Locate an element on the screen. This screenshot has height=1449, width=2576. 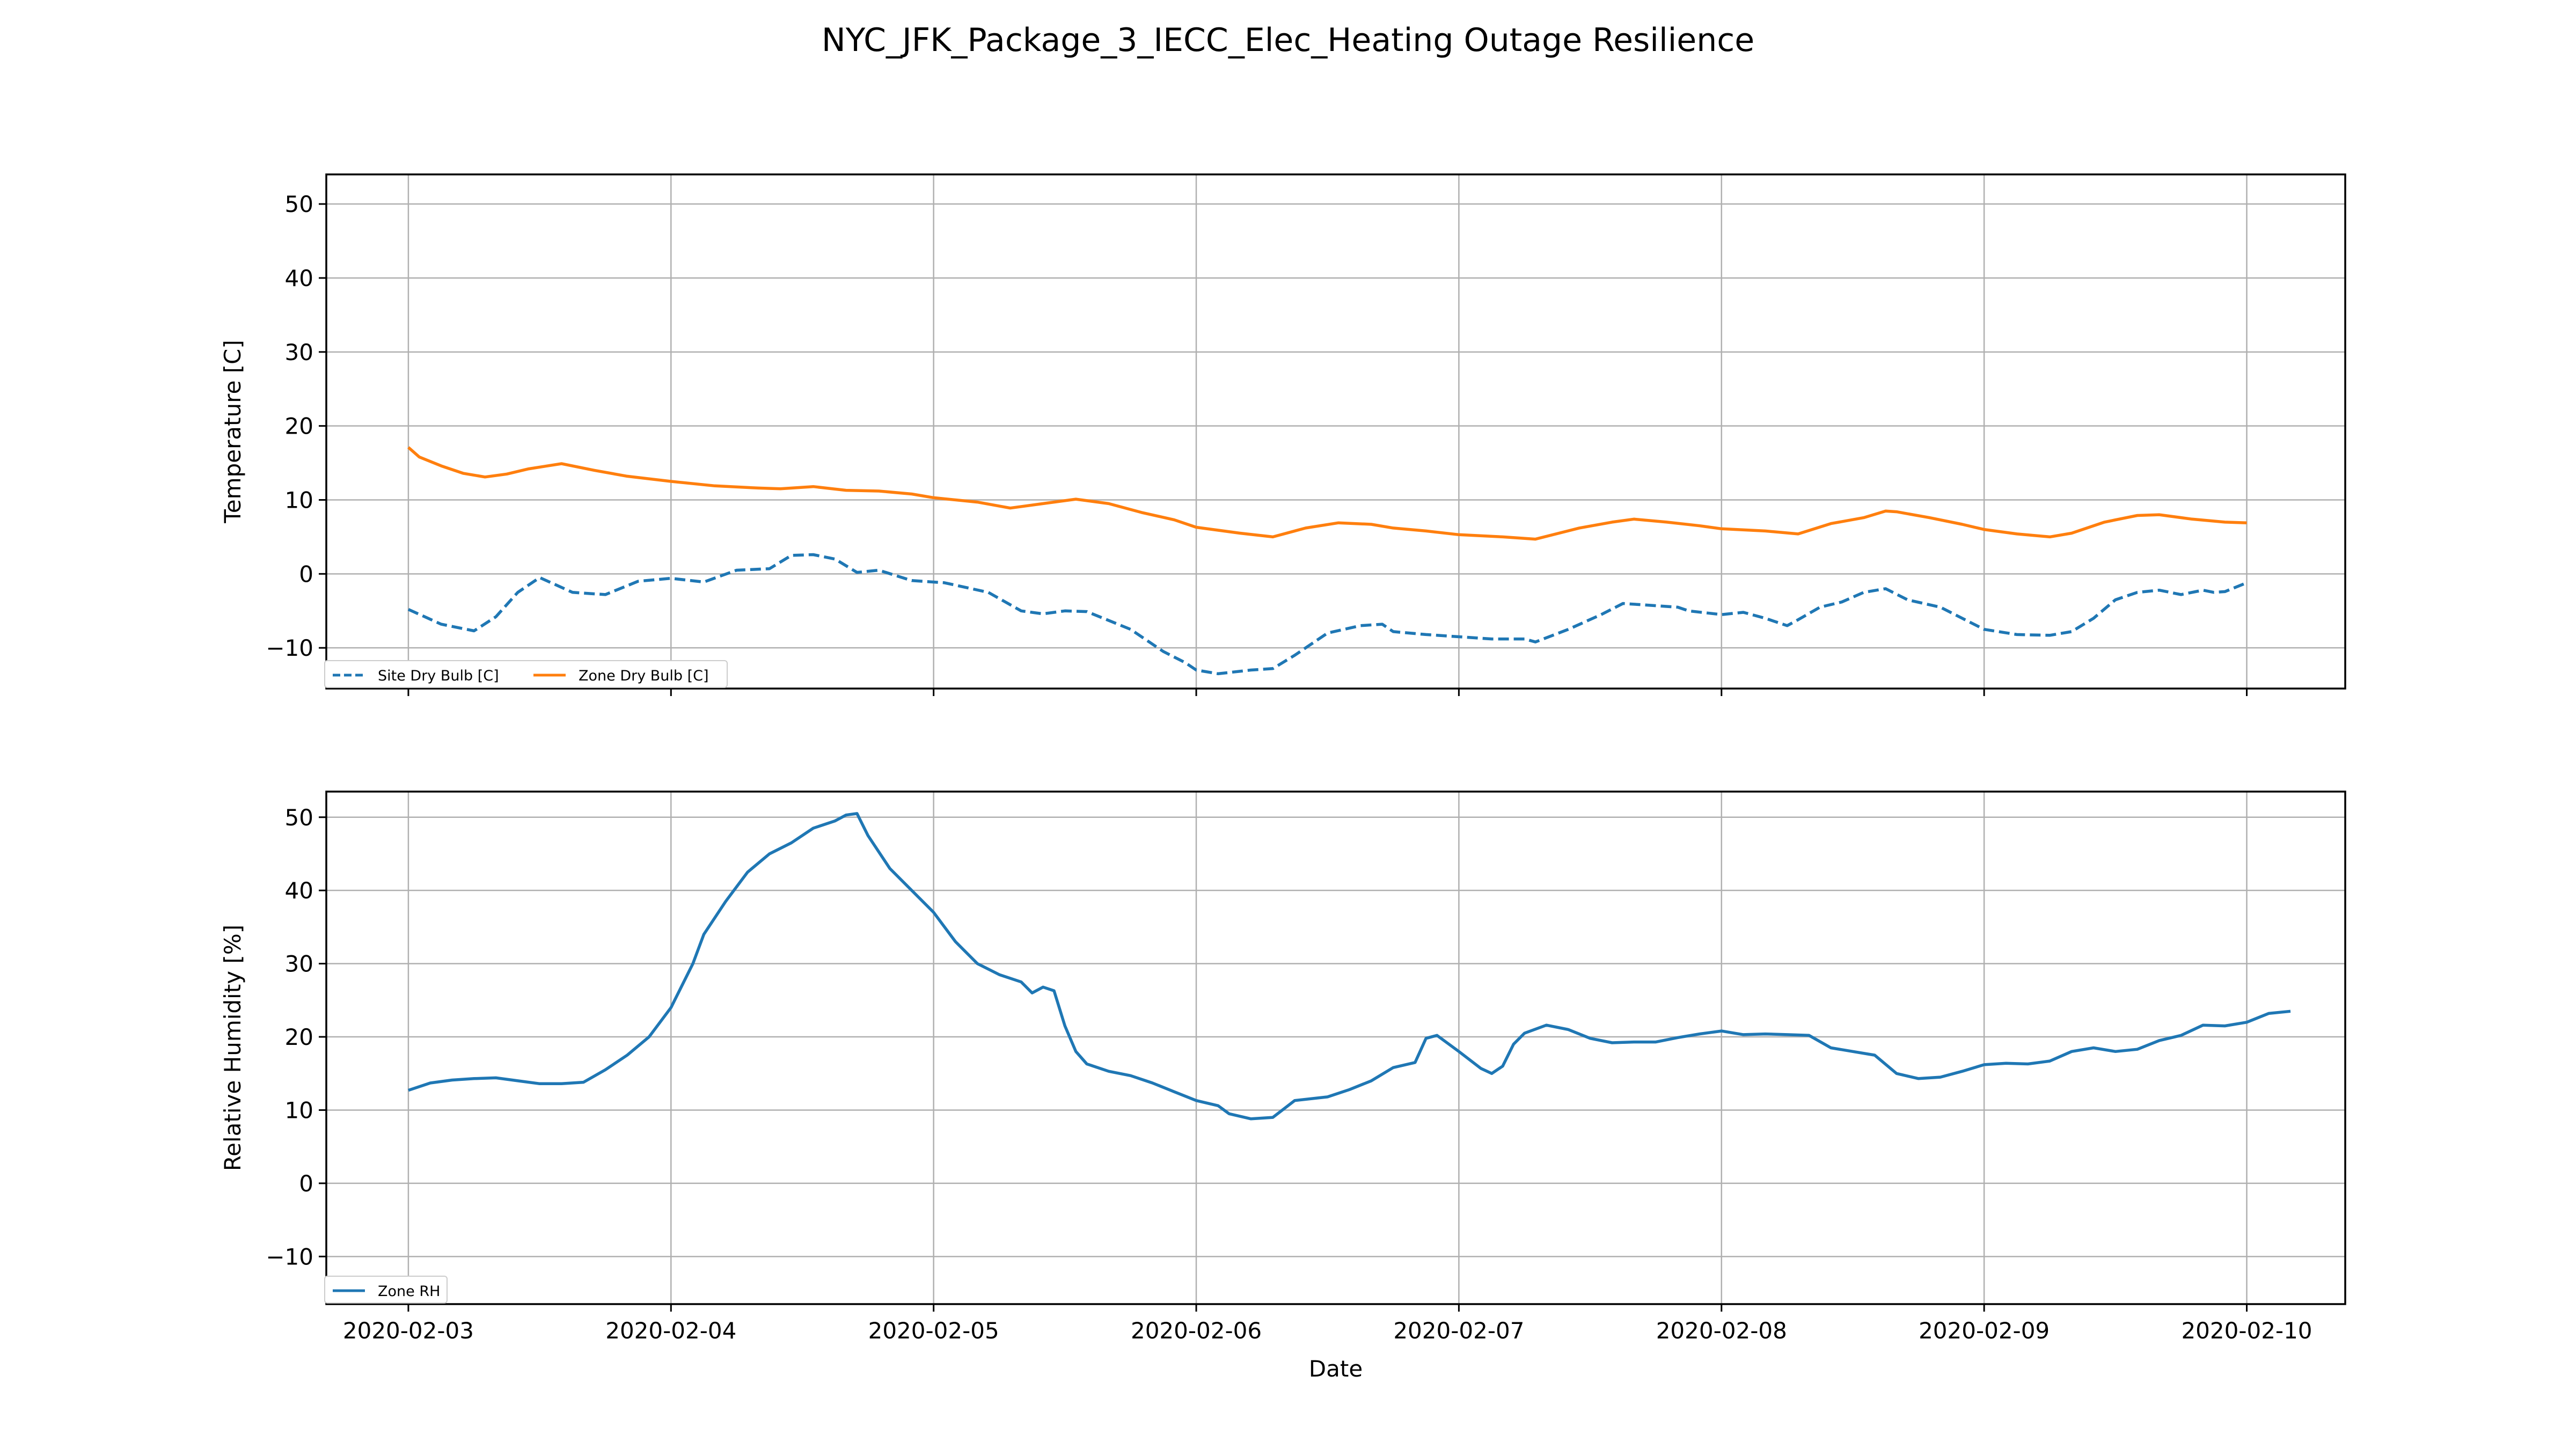
x-axis-label: Date is located at coordinates (1336, 1369).